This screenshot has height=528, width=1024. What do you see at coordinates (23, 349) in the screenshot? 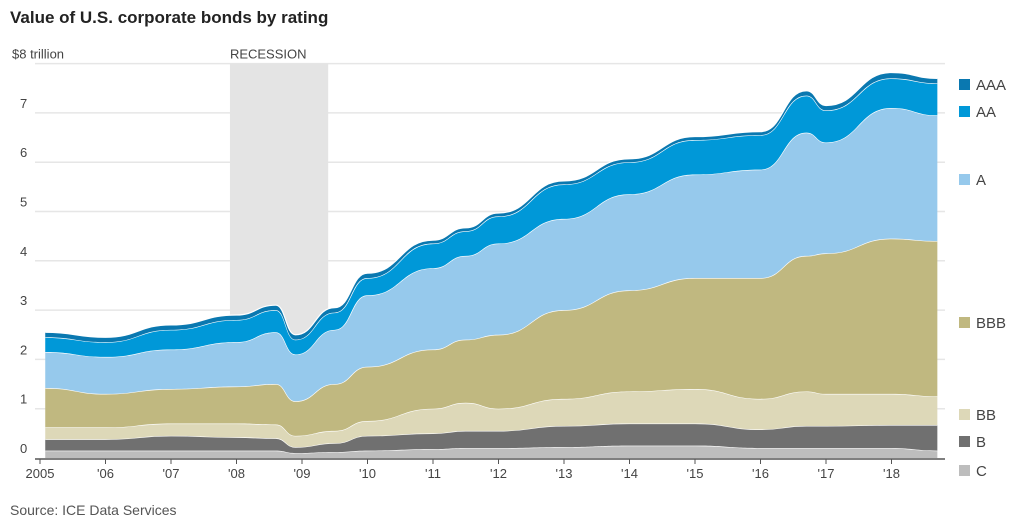
I see `y-tick-label: 2` at bounding box center [23, 349].